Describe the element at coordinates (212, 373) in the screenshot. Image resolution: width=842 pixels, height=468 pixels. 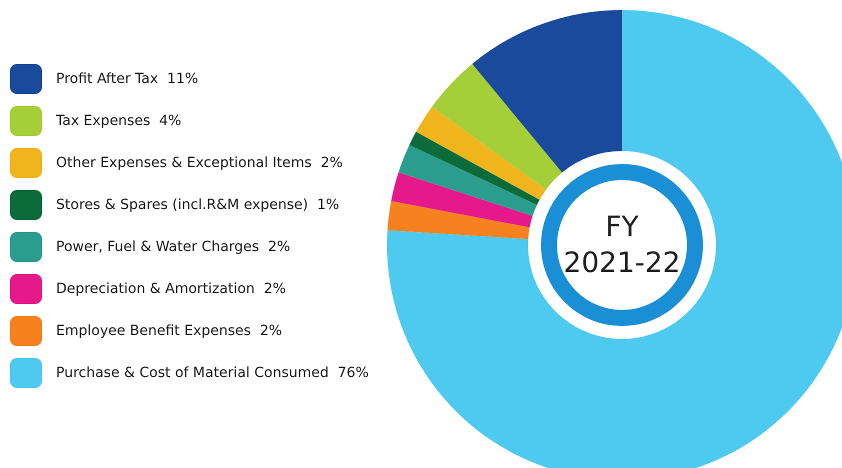
I see `legend-label: Purchase & Cost of Material Consumed 76%` at that location.